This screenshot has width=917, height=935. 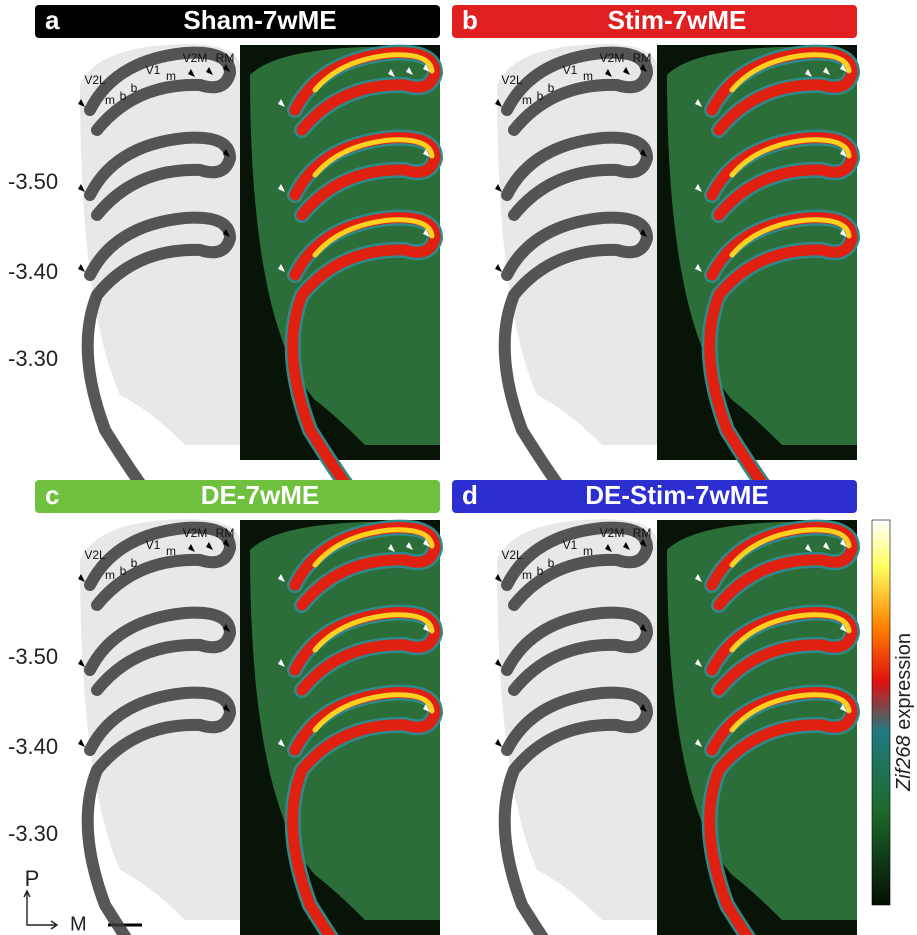 I want to click on panel-title: DE-Stim-7wME, so click(x=676, y=495).